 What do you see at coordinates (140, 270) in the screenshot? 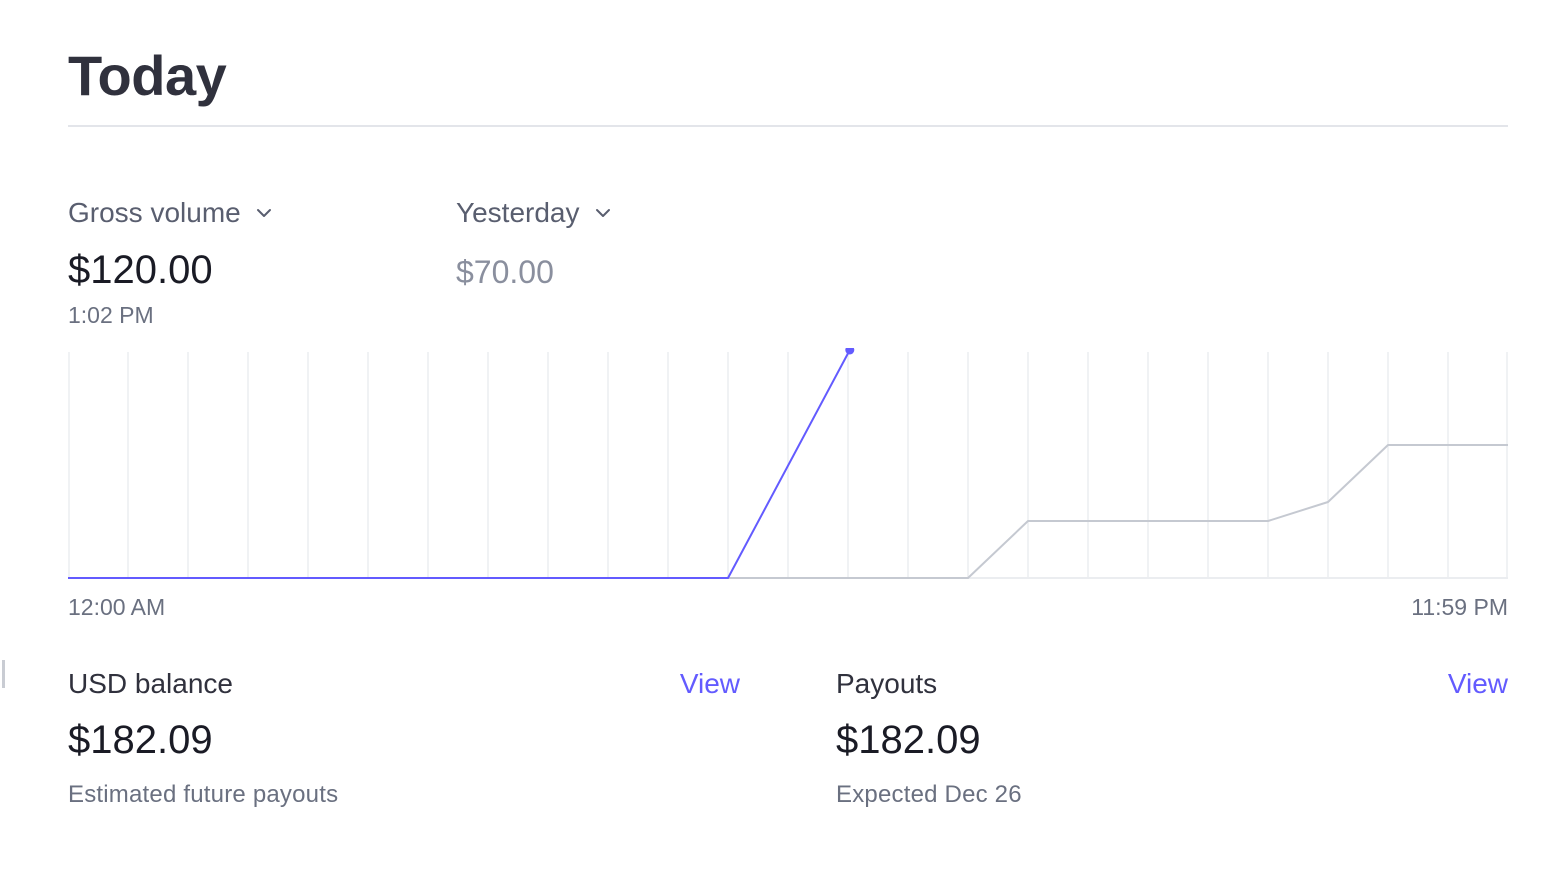
I see `gross-volume-value: $120.00` at bounding box center [140, 270].